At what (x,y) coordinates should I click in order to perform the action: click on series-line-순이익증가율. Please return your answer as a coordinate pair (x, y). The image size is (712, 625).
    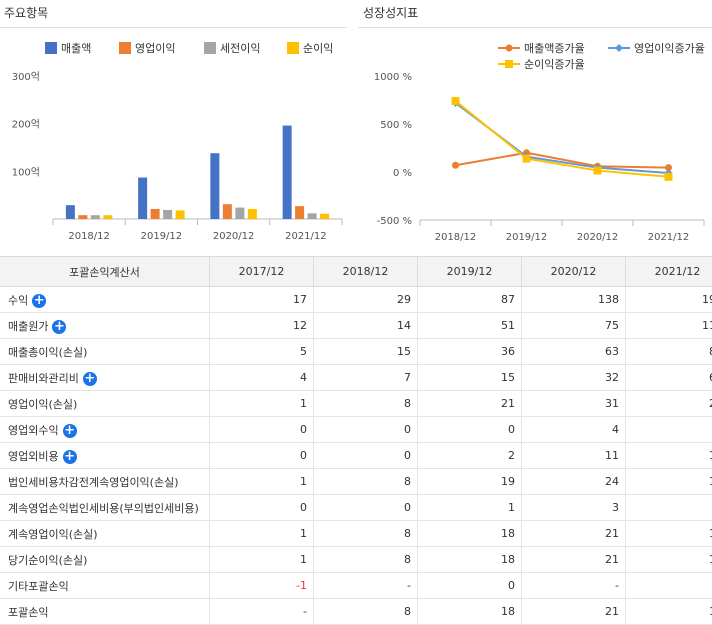
    Looking at the image, I should click on (562, 139).